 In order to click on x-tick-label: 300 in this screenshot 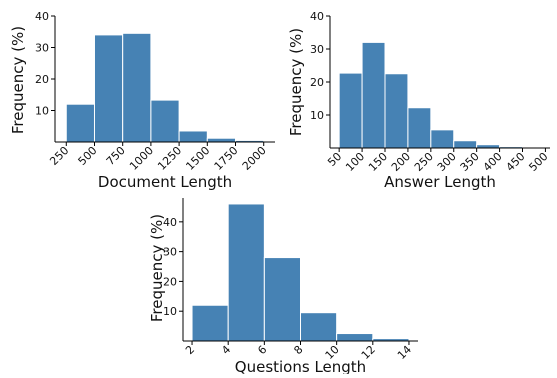, I will do `click(447, 162)`.